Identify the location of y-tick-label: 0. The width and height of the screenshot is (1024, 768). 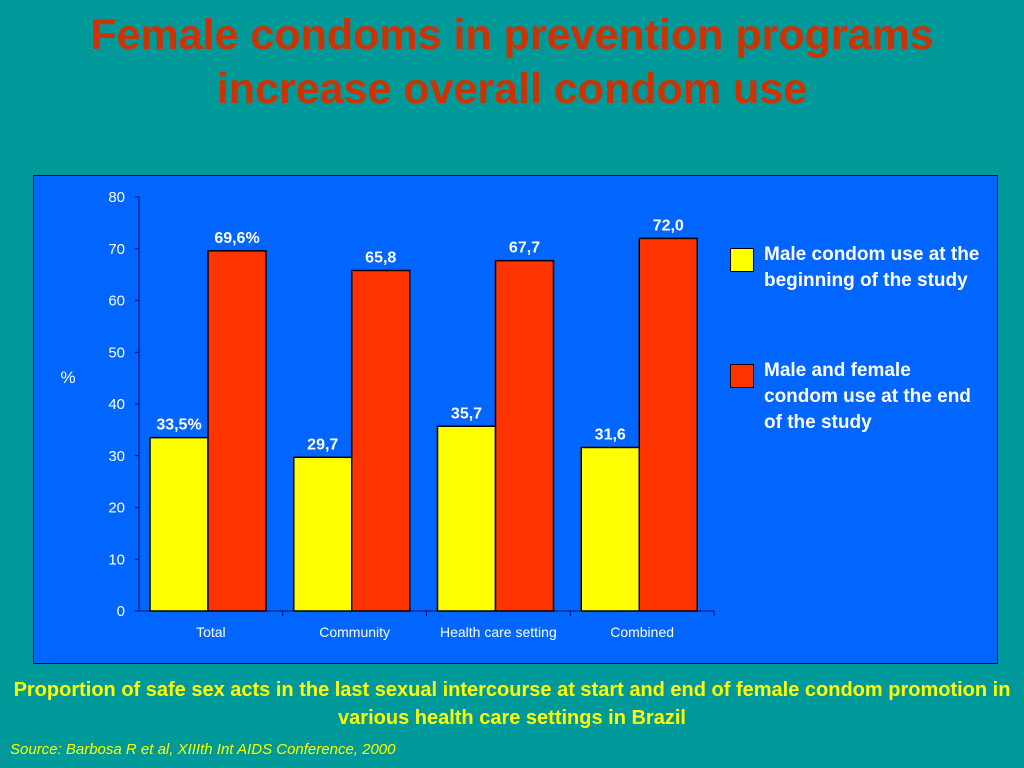
(121, 611).